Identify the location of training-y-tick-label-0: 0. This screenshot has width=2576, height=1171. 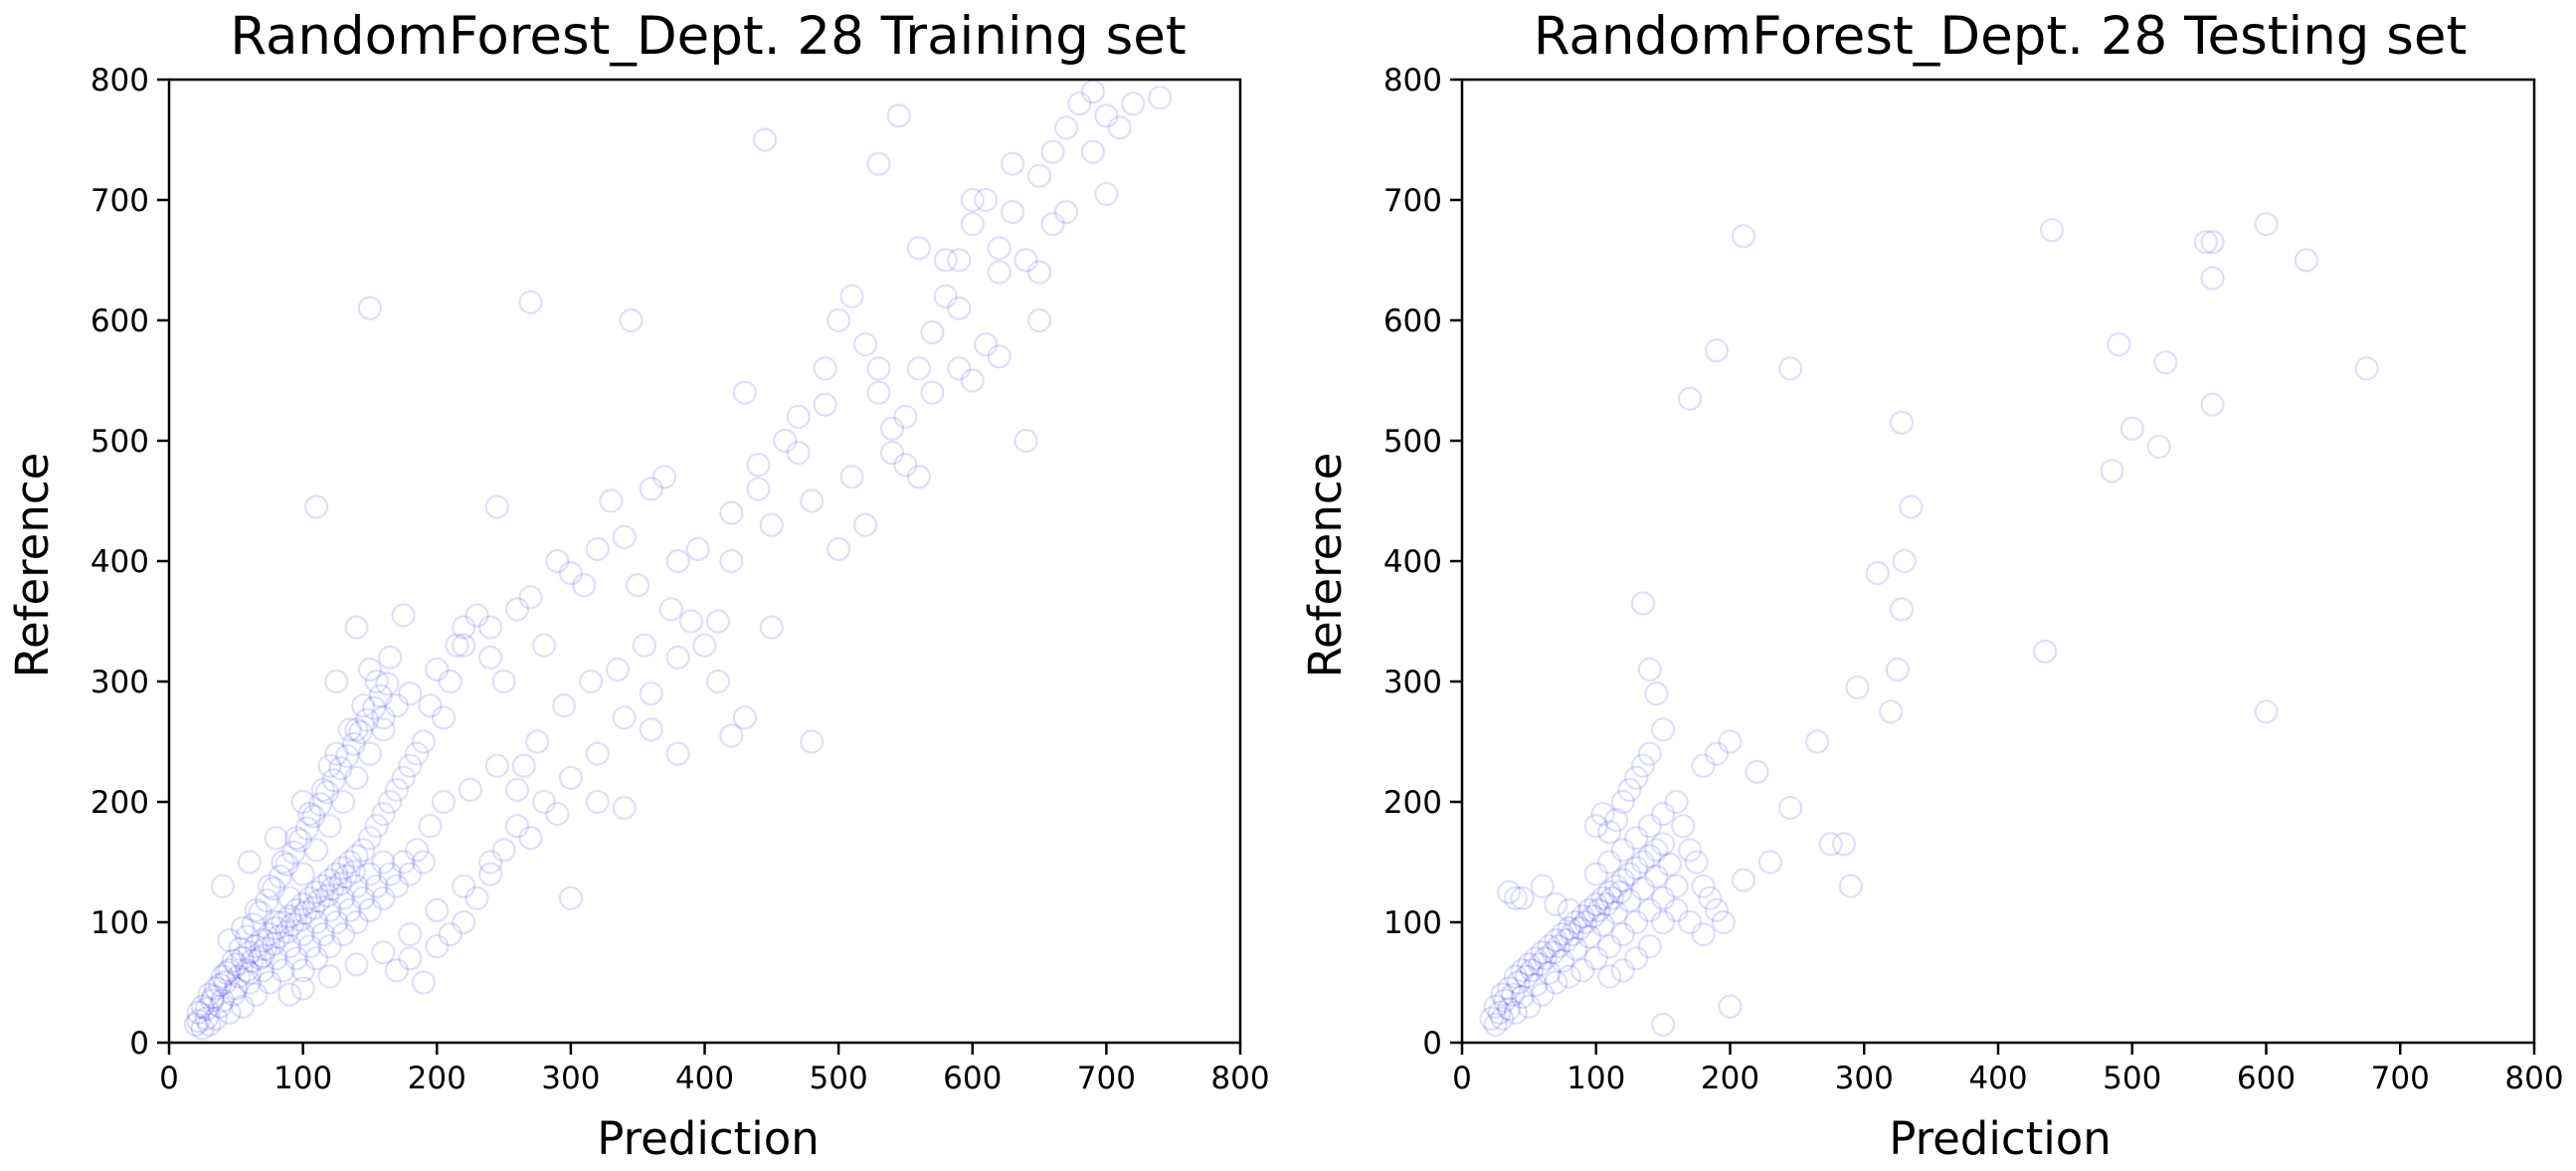
(139, 1044).